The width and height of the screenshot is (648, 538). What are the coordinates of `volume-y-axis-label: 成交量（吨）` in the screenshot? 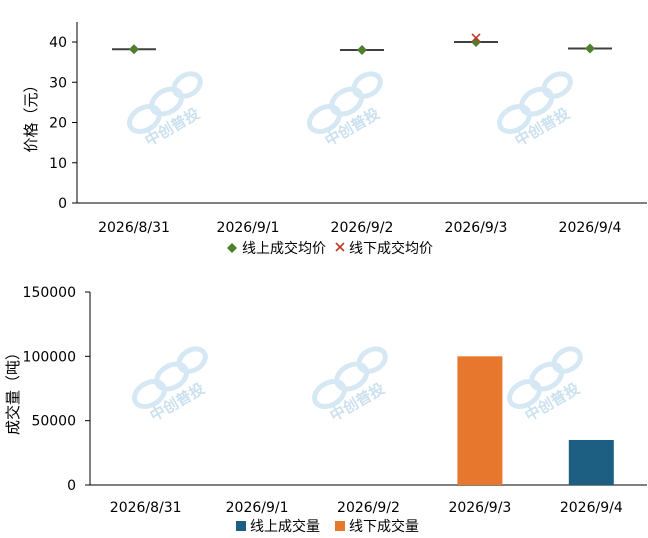 It's located at (13, 390).